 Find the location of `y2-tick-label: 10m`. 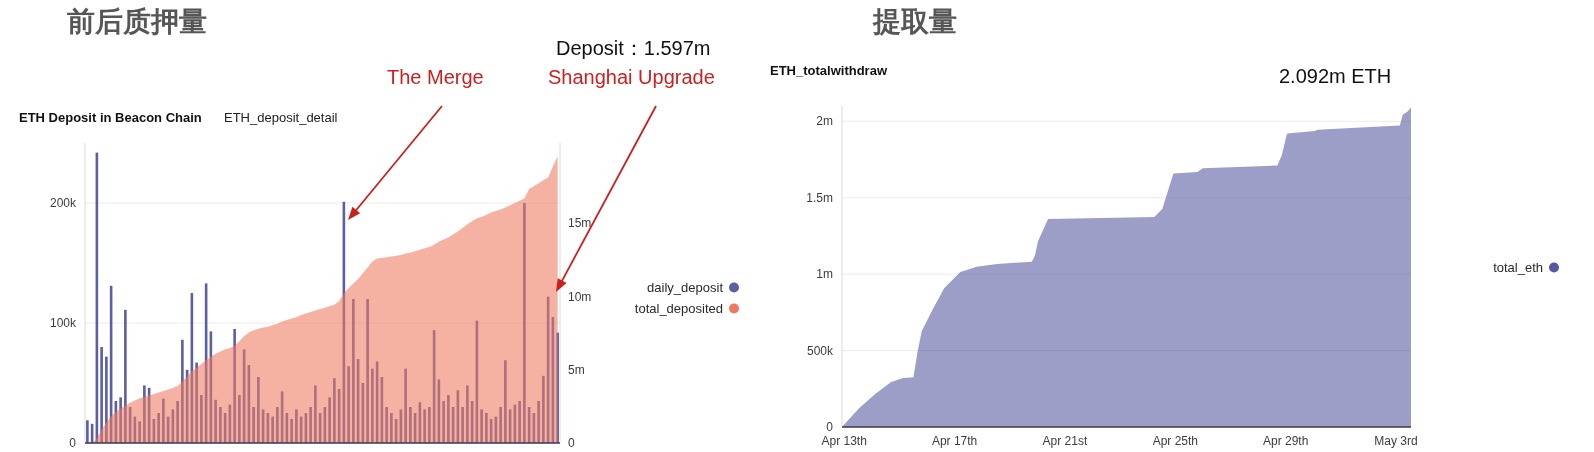

y2-tick-label: 10m is located at coordinates (580, 296).